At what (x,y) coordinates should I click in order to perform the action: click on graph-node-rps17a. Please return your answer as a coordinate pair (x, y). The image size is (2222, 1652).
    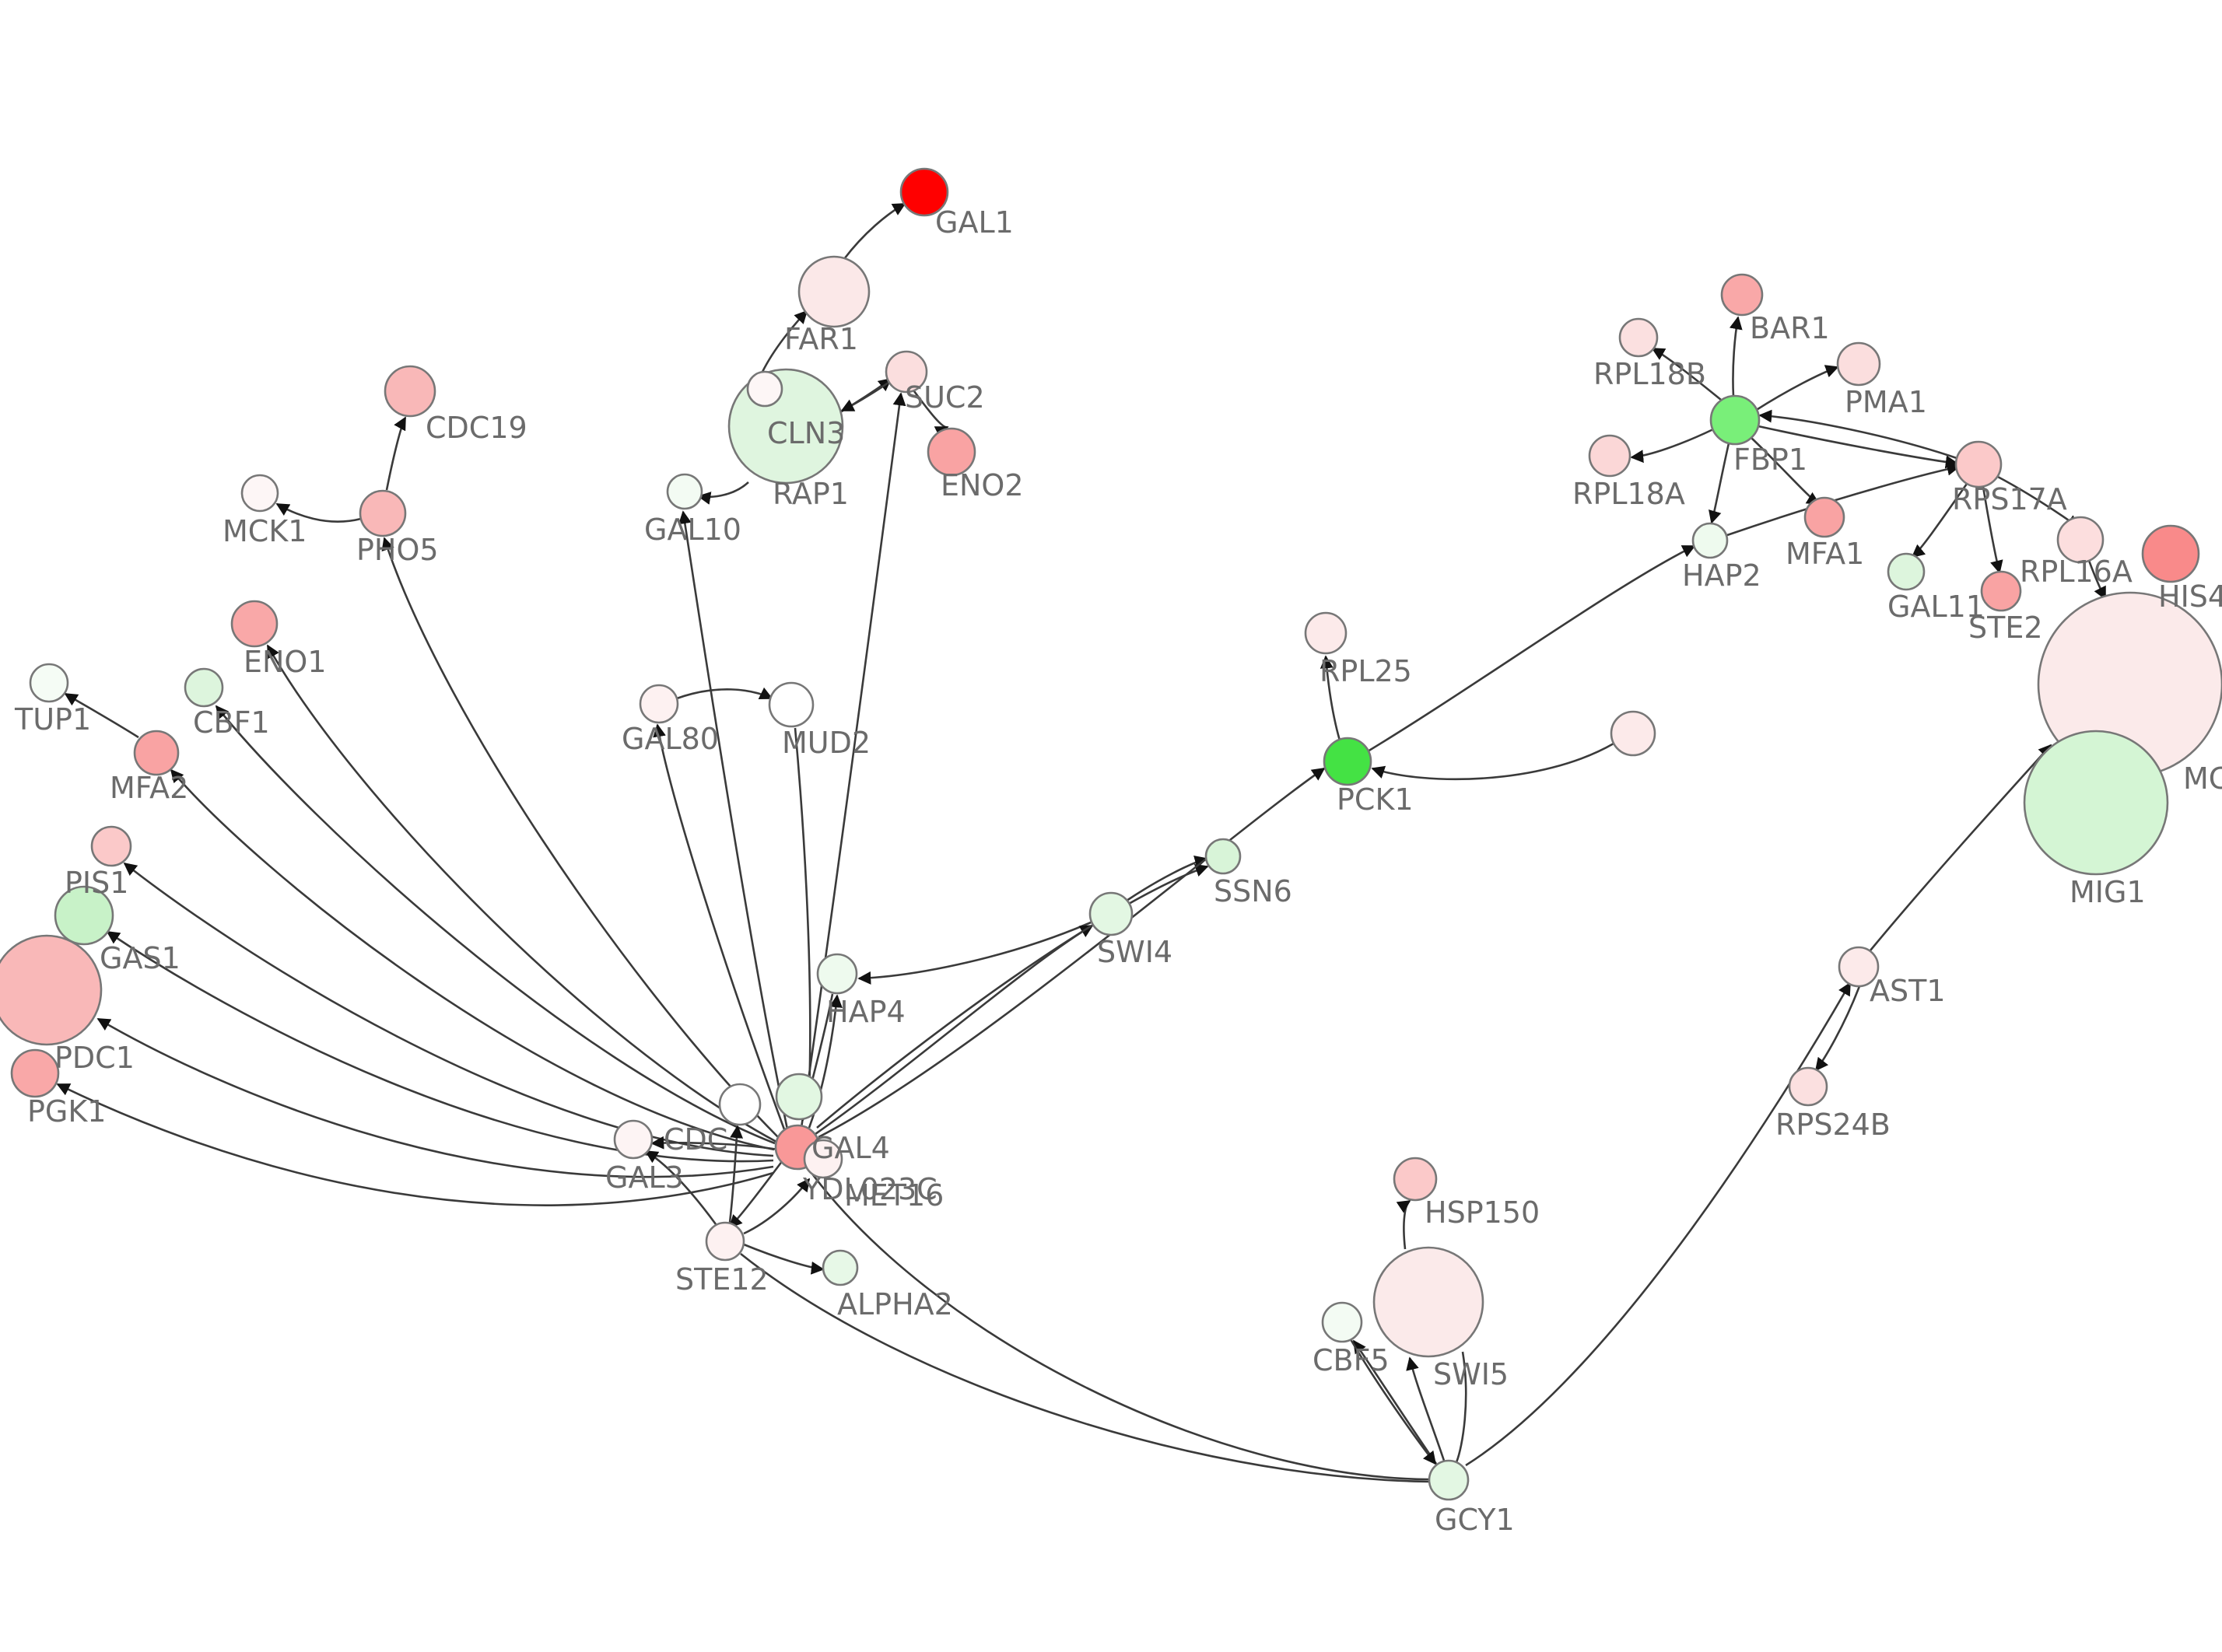
    Looking at the image, I should click on (1978, 464).